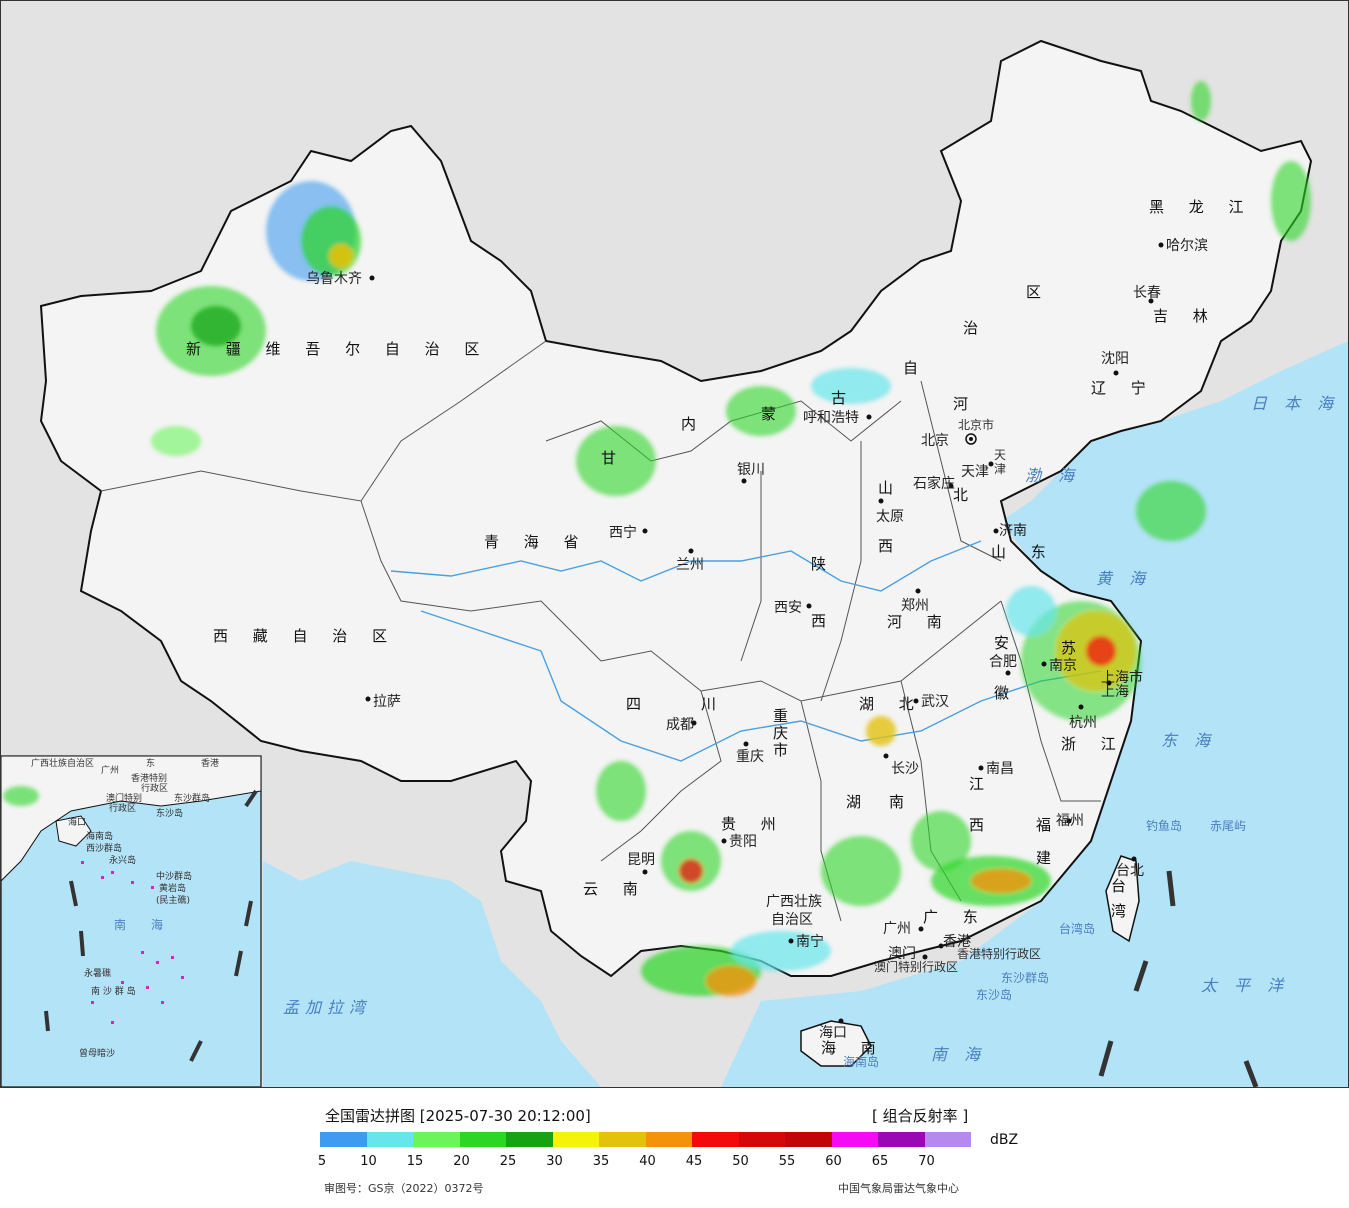  I want to click on inset-label: 曾母暗沙, so click(97, 1053).